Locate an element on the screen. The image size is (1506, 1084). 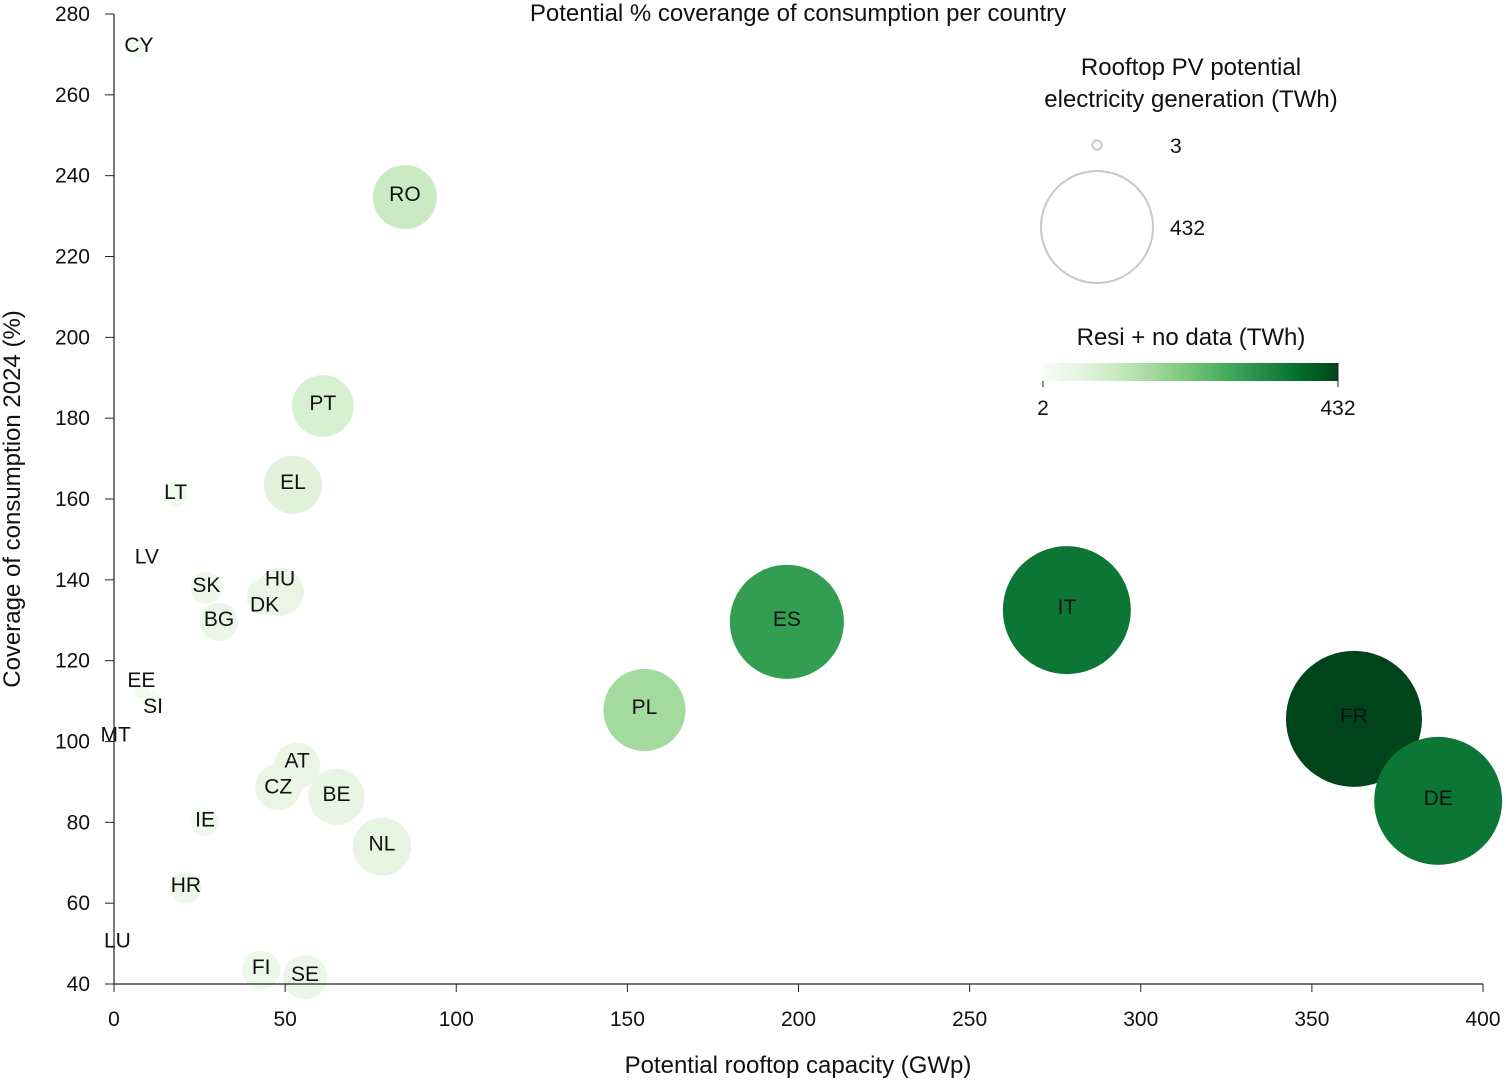
bubble-label-el: EL is located at coordinates (293, 482).